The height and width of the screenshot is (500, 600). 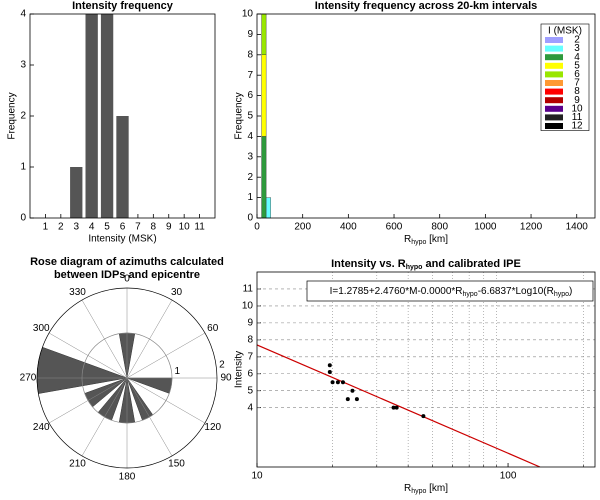 I want to click on angle-label: 150, so click(x=176, y=463).